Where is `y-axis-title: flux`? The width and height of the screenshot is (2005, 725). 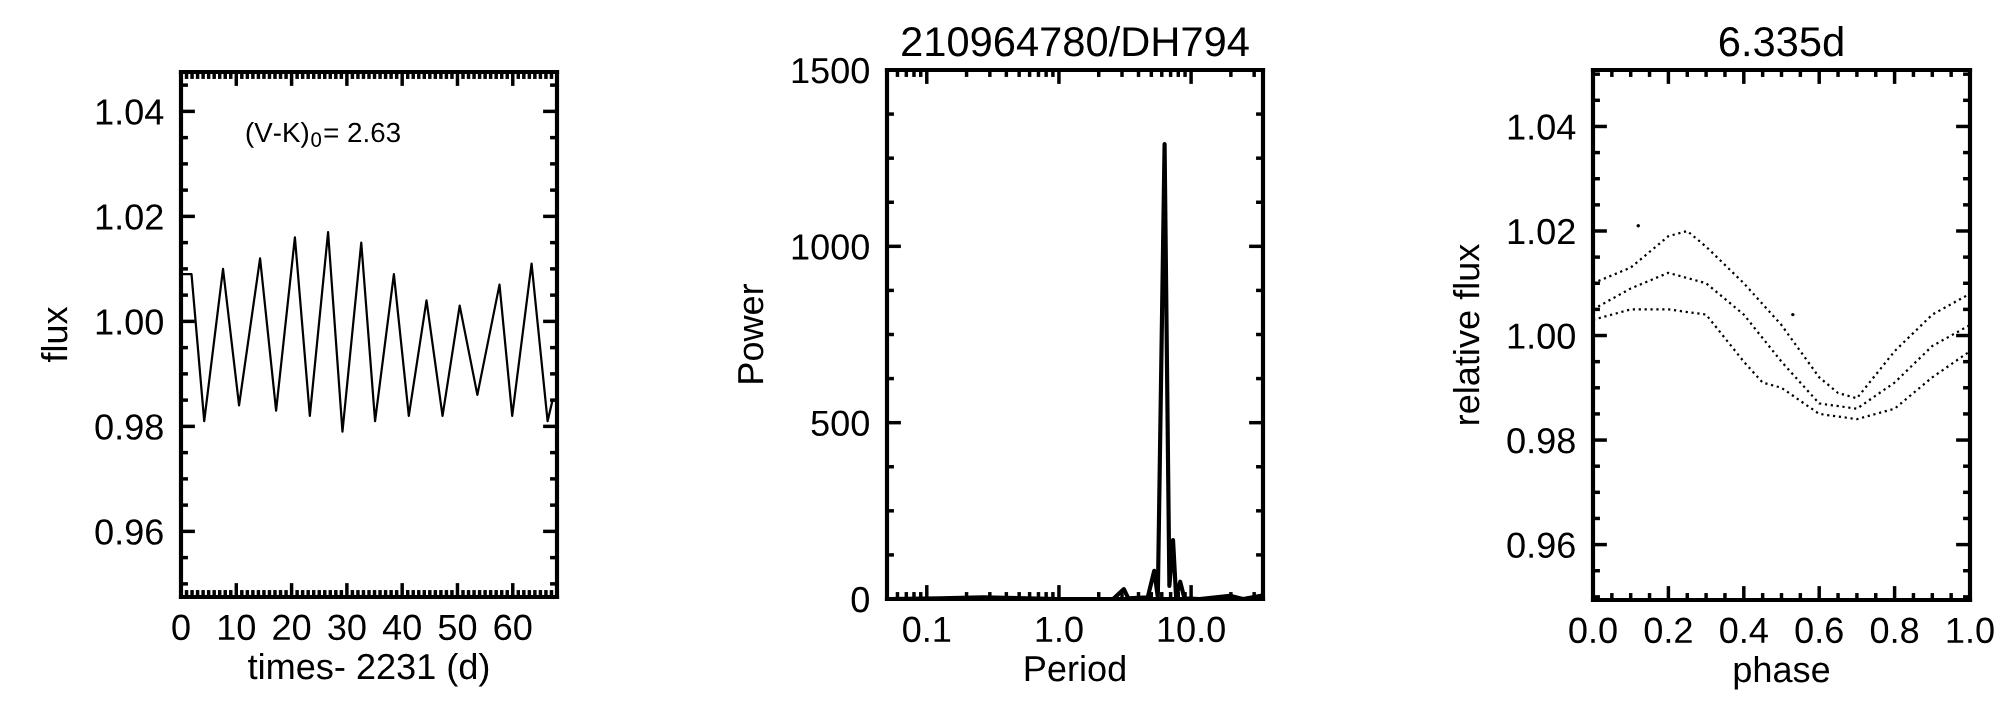
y-axis-title: flux is located at coordinates (54, 334).